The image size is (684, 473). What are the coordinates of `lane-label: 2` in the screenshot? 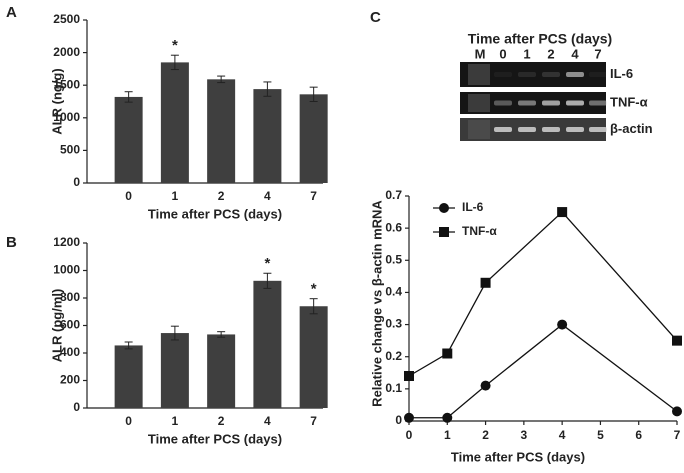 It's located at (550, 53).